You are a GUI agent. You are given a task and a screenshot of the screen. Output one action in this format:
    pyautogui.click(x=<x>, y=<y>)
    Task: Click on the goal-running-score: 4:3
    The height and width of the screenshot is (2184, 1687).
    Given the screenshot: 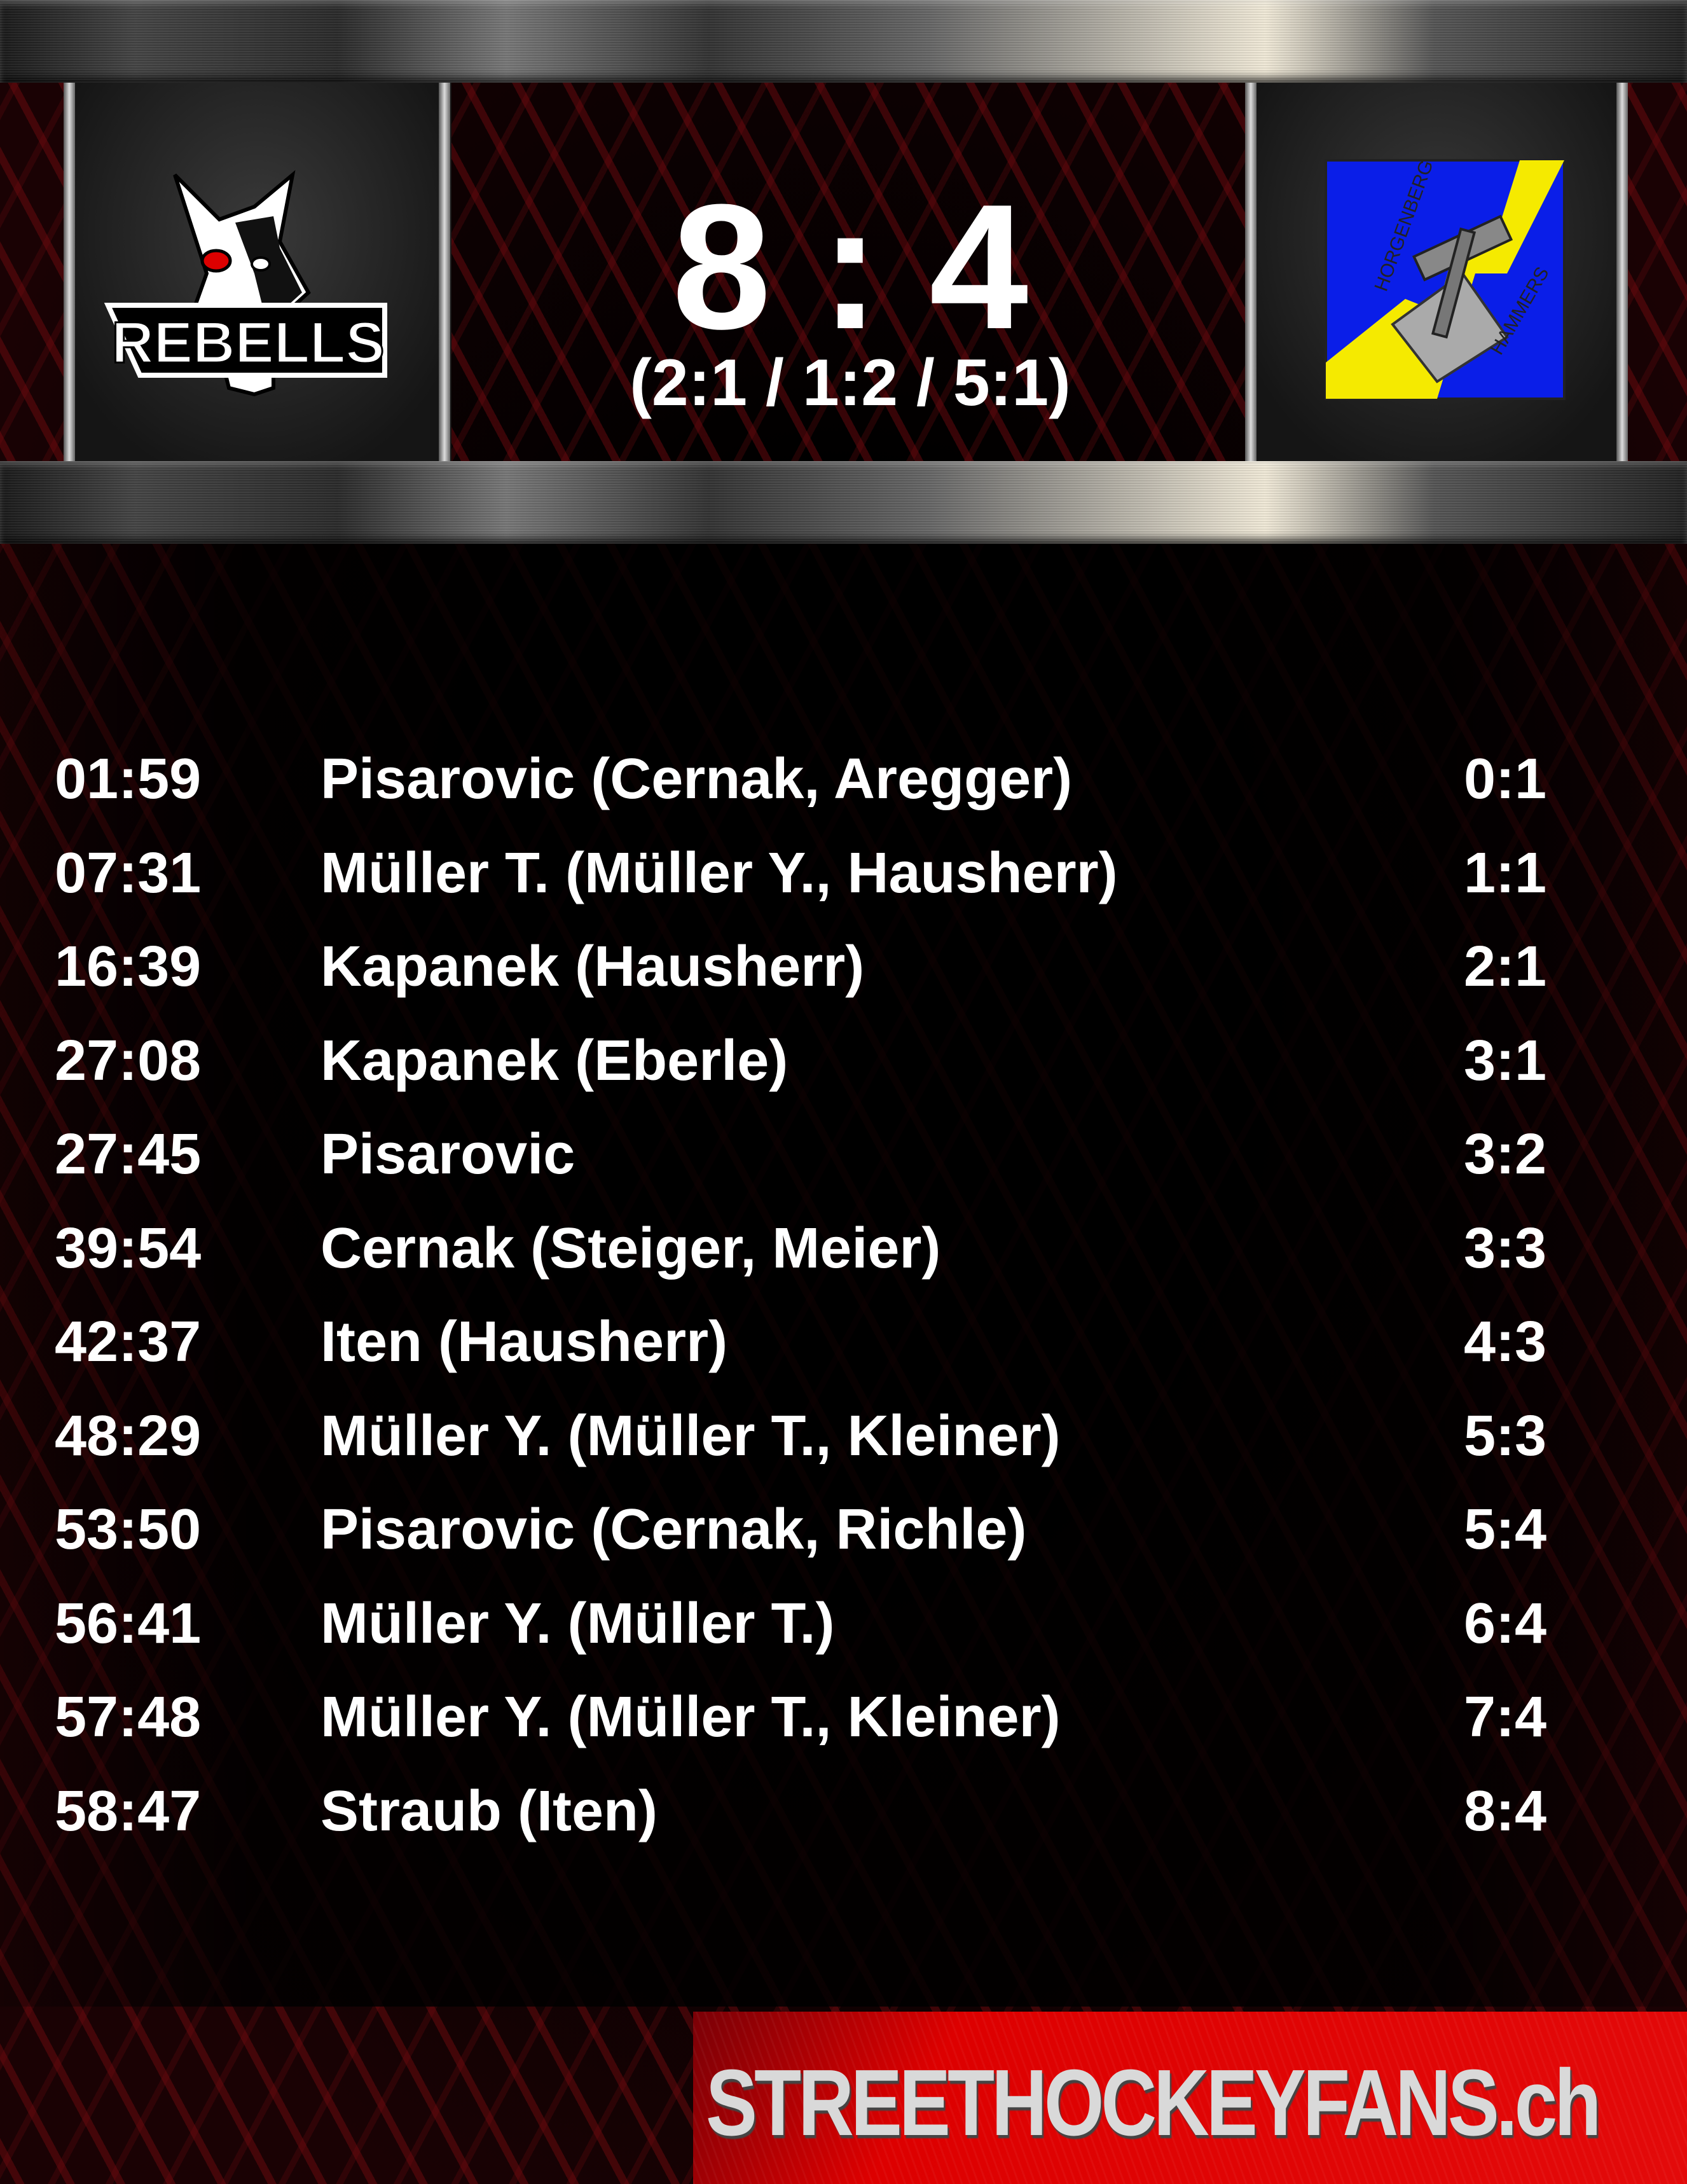 What is the action you would take?
    pyautogui.click(x=1505, y=1342)
    